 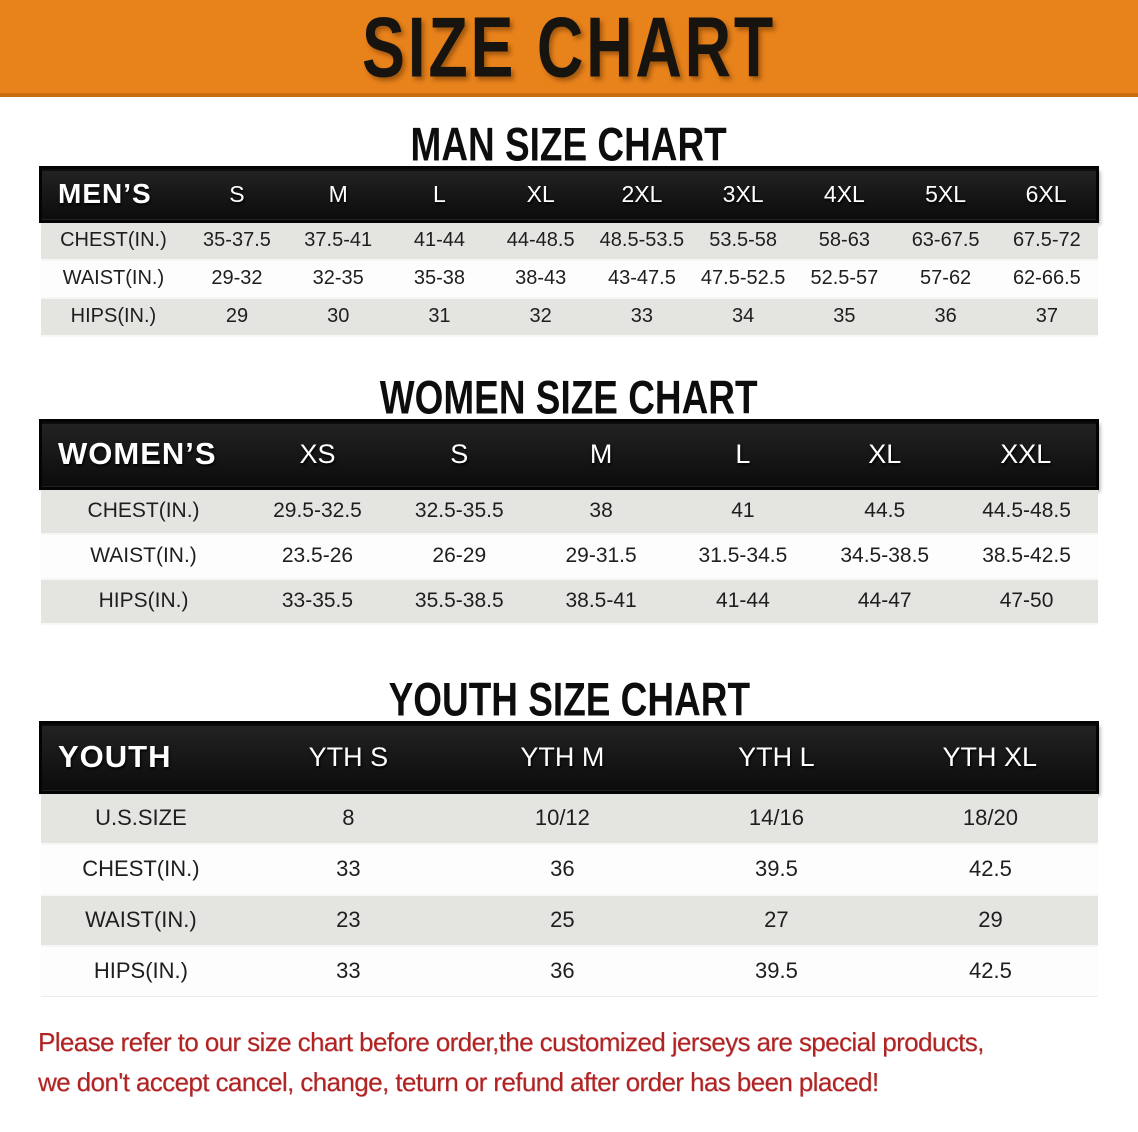 What do you see at coordinates (642, 240) in the screenshot?
I see `measurement-value: 48.5-53.5` at bounding box center [642, 240].